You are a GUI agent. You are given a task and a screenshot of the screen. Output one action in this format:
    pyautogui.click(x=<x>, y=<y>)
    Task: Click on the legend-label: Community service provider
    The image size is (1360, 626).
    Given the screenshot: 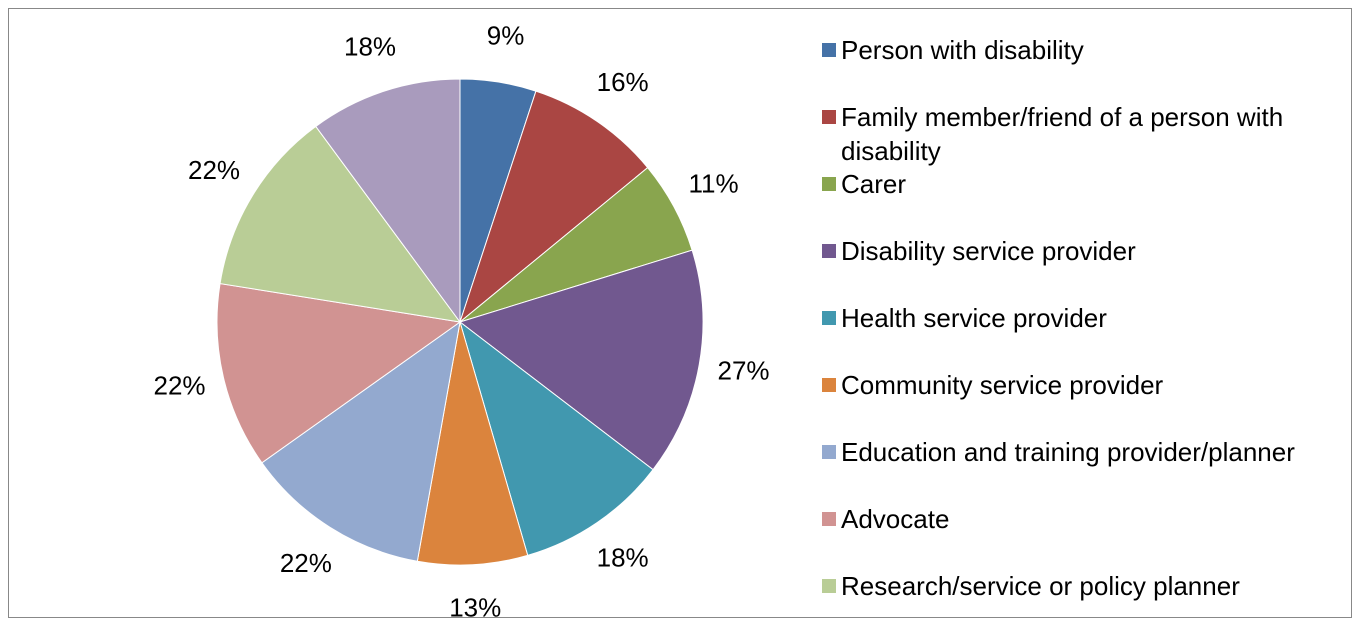 What is the action you would take?
    pyautogui.click(x=1002, y=385)
    